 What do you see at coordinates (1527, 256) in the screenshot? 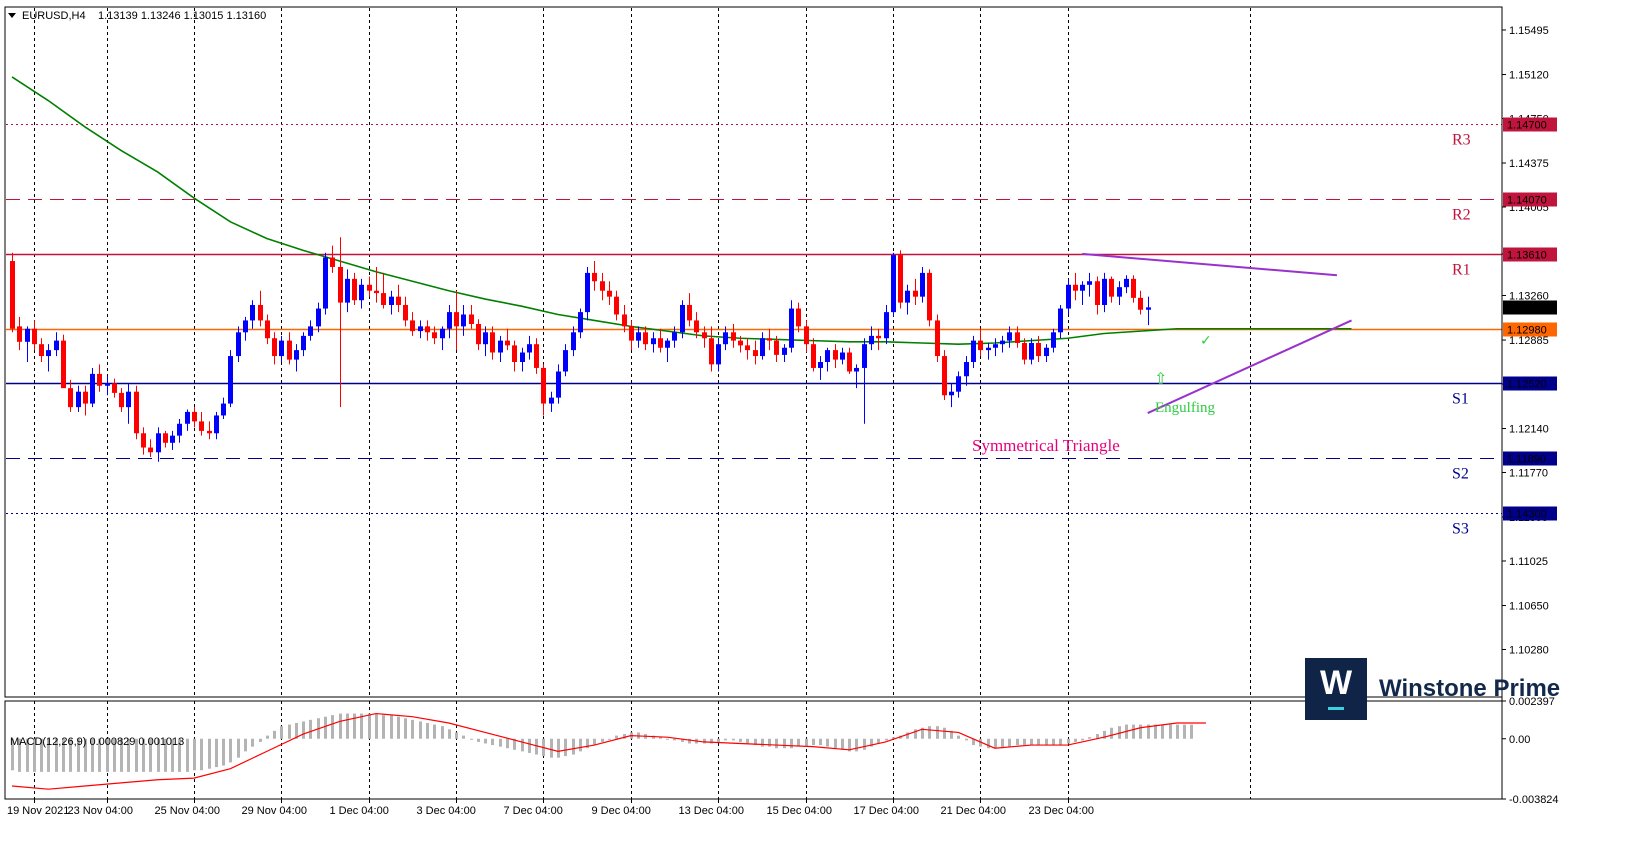
I see `level-price-label: 1.13610` at bounding box center [1527, 256].